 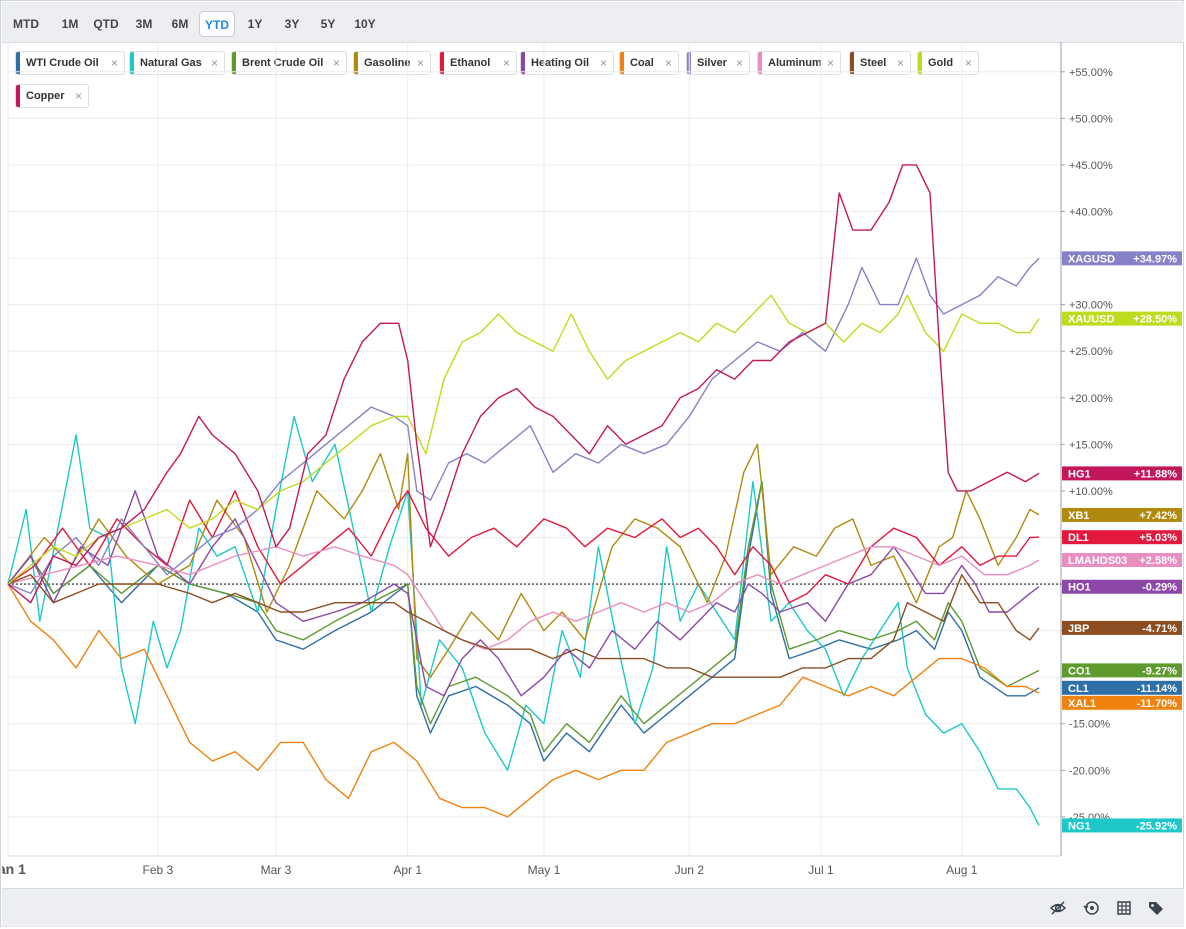 I want to click on legend-label: Coal, so click(x=642, y=63).